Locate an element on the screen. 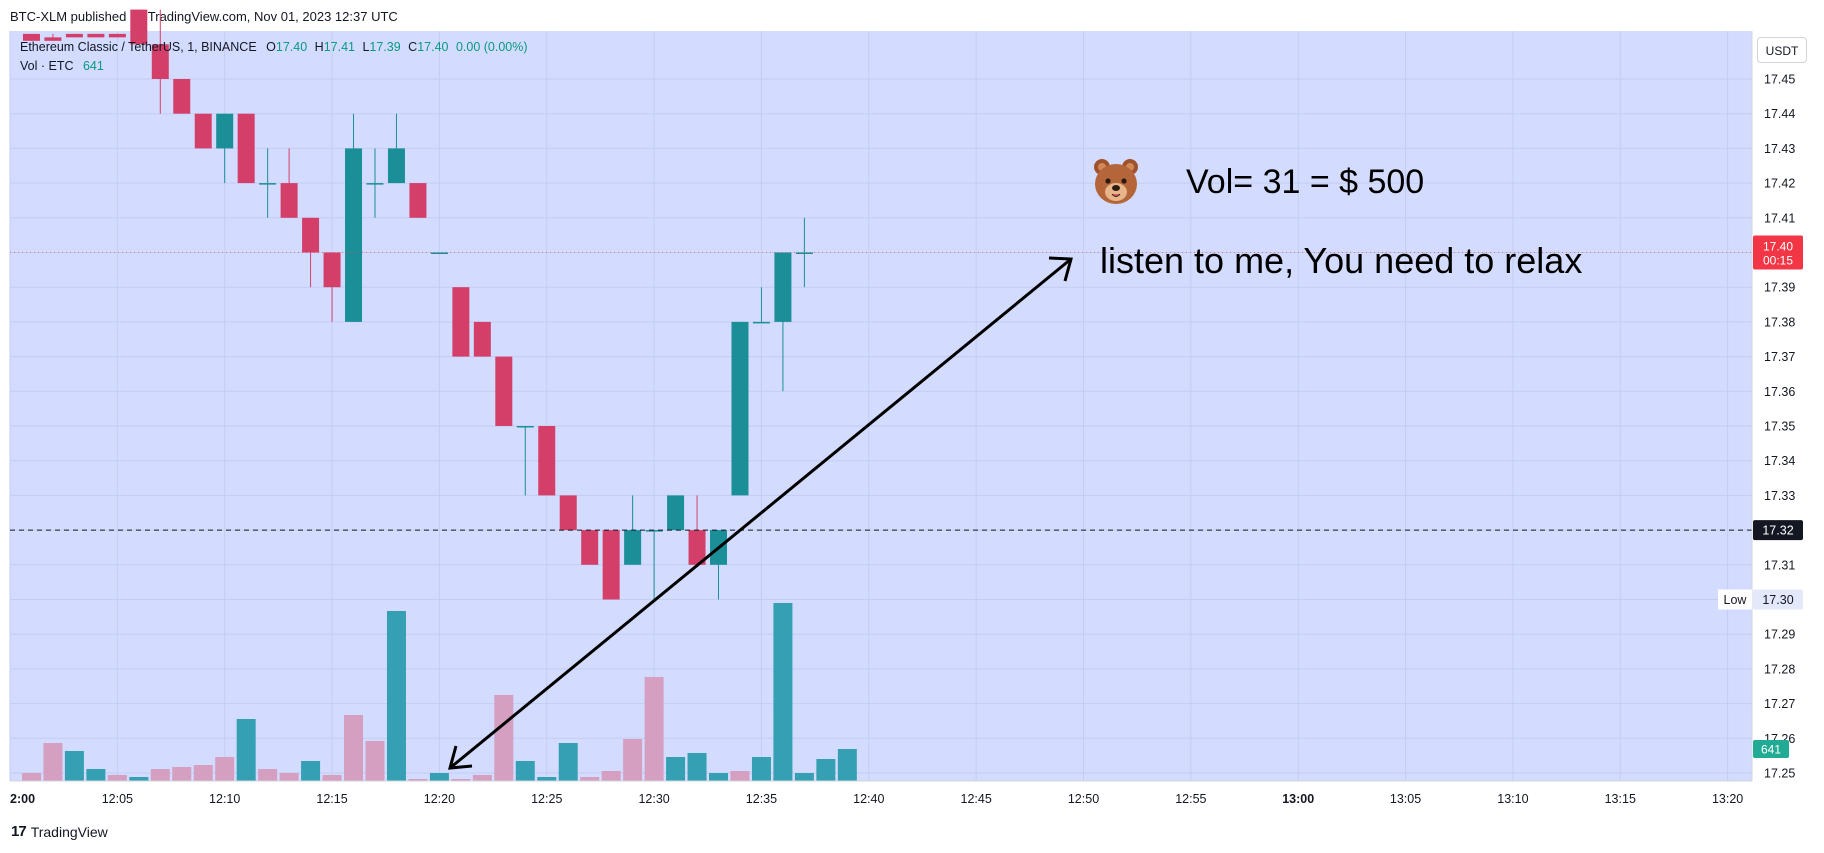 This screenshot has height=853, width=1824. price-tick-label: 17.27 is located at coordinates (1779, 704).